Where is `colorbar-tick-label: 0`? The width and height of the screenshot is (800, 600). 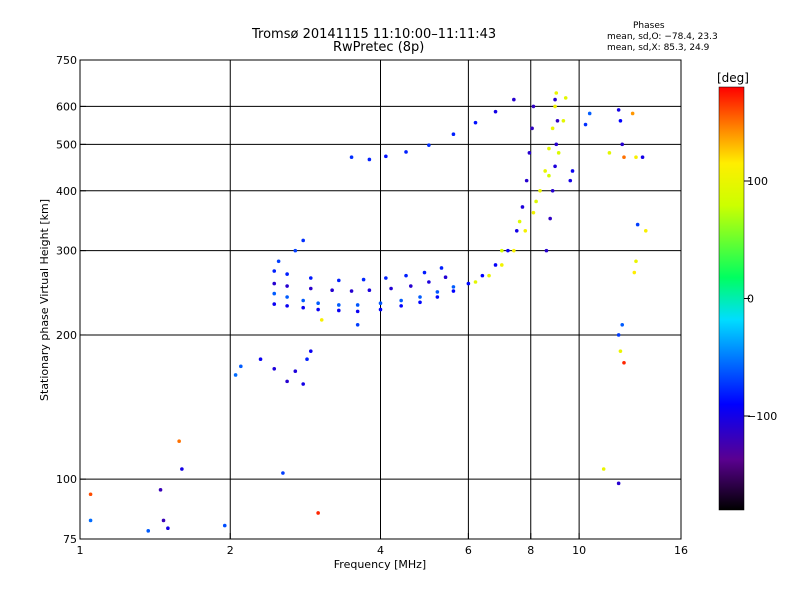
colorbar-tick-label: 0 is located at coordinates (750, 299).